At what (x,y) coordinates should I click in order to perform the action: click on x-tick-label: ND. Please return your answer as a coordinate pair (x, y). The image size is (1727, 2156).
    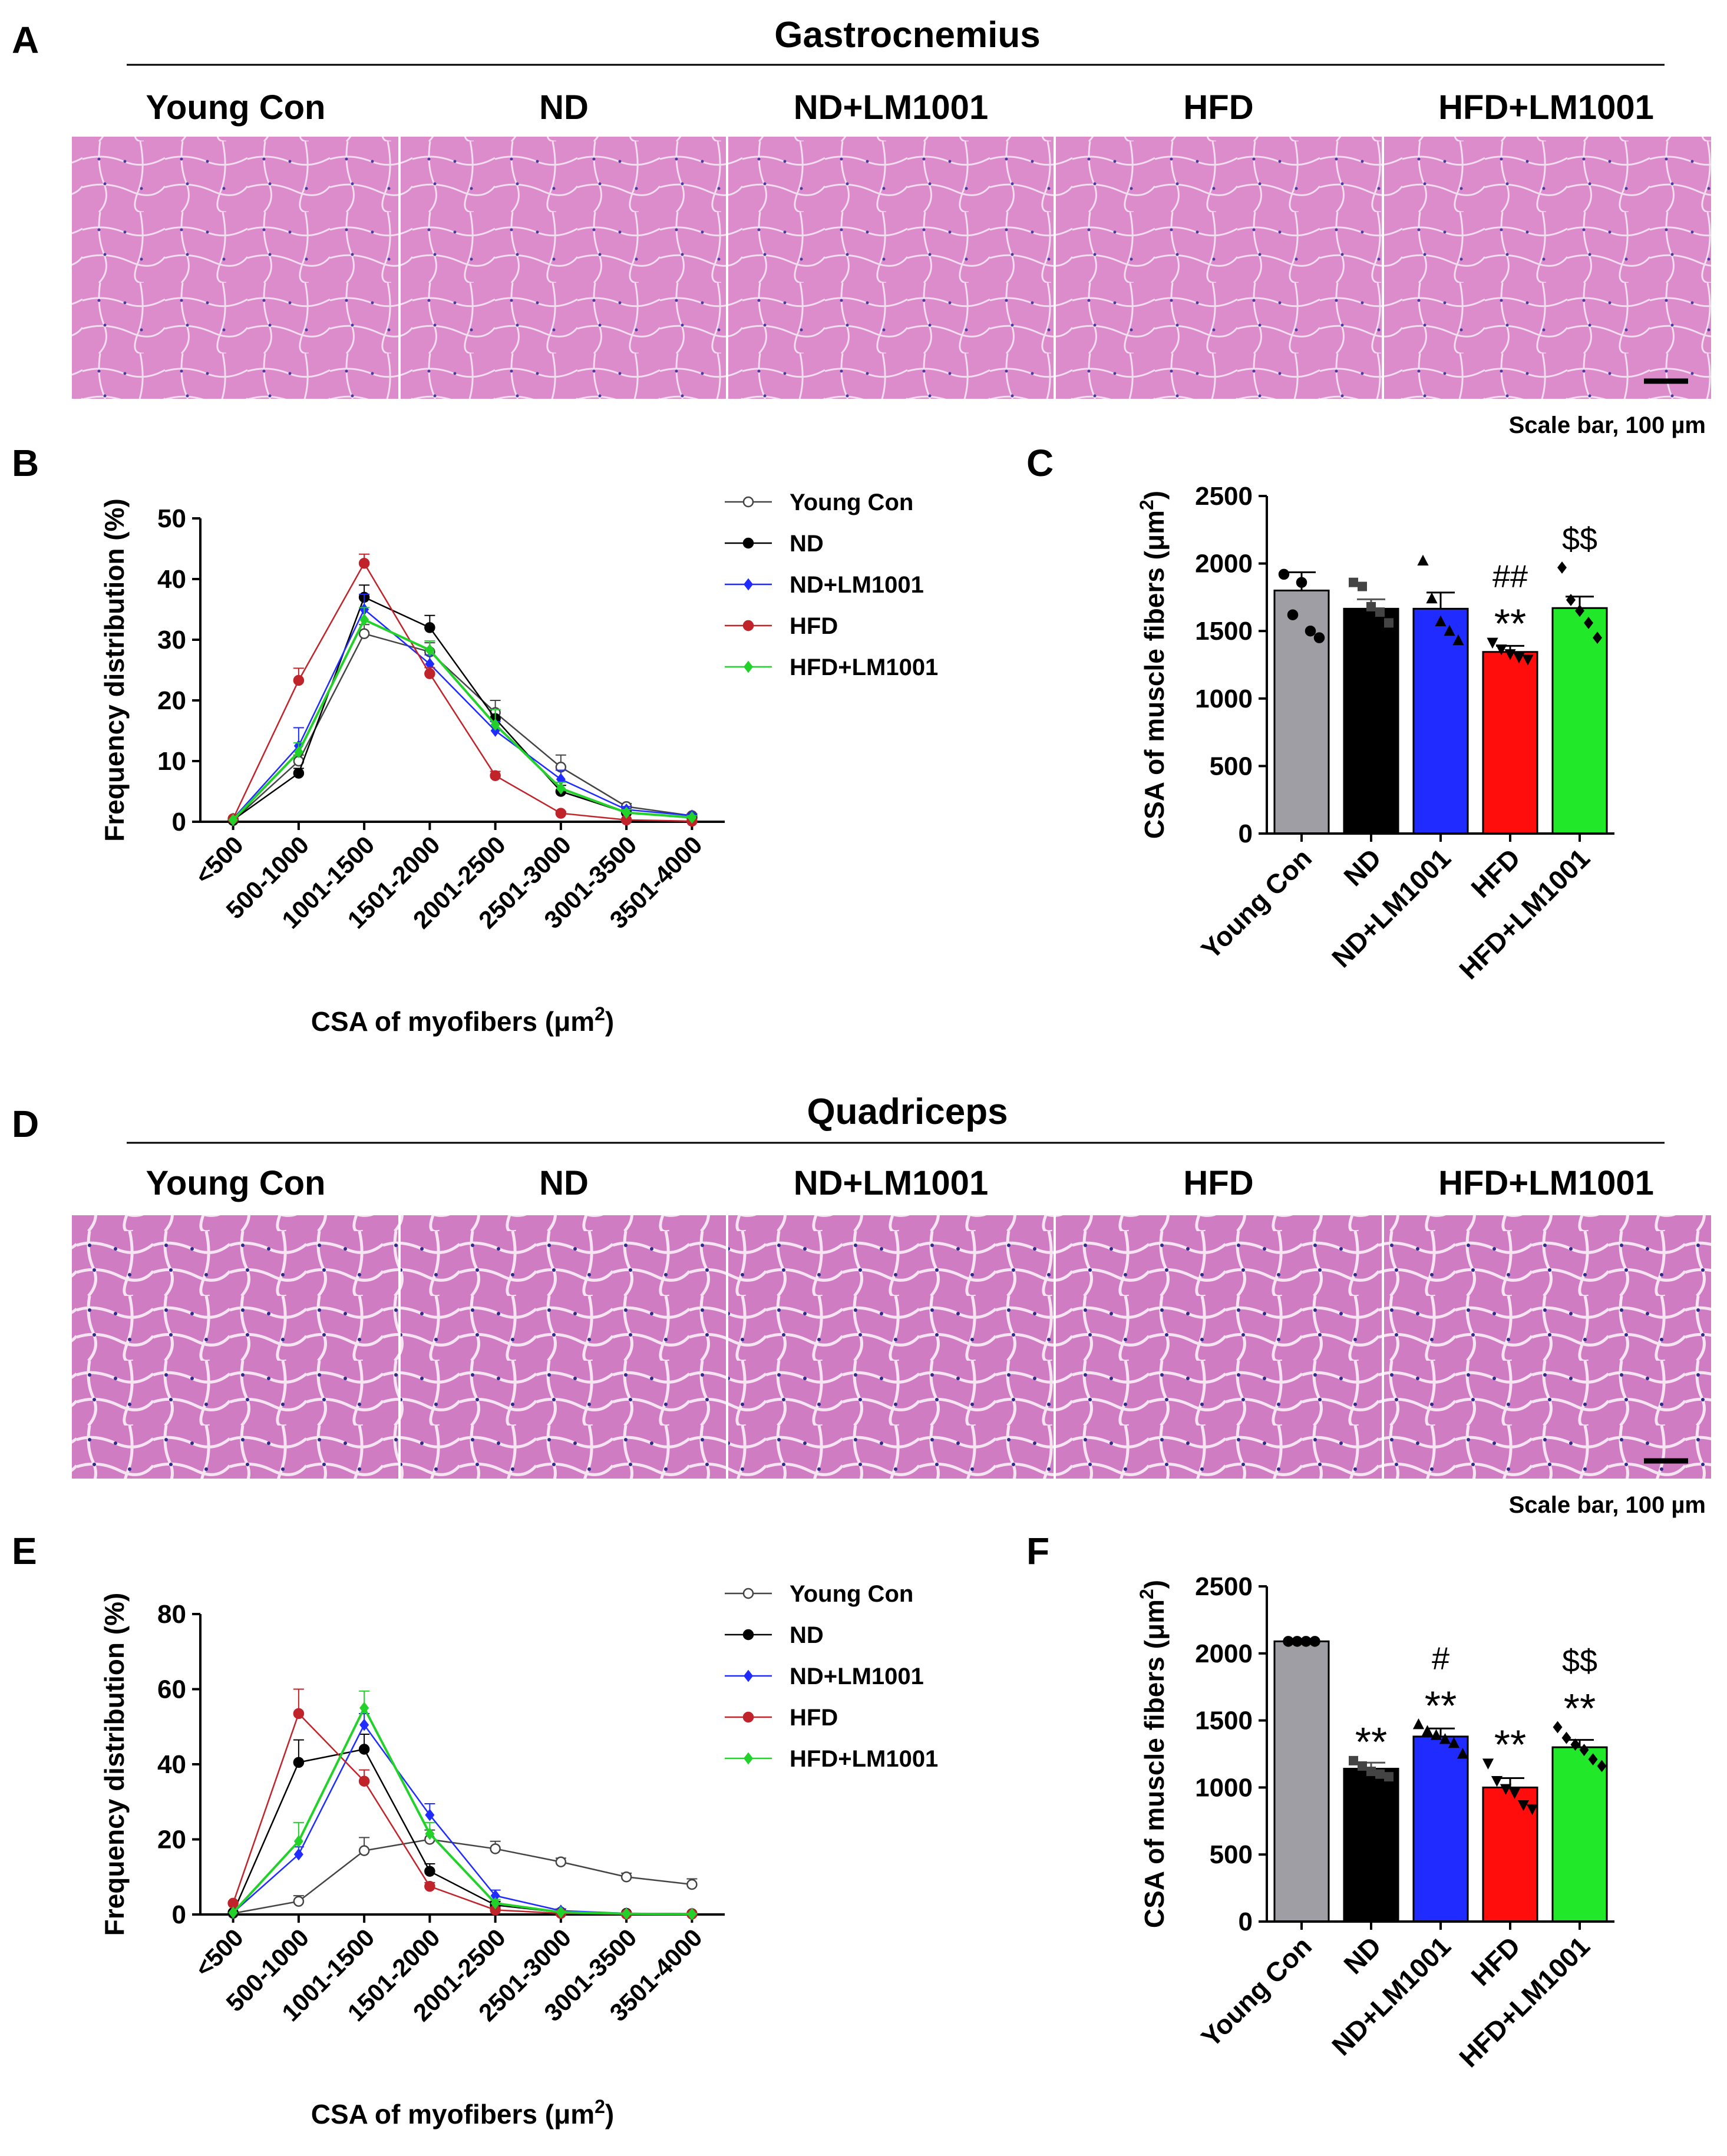
    Looking at the image, I should click on (1362, 1955).